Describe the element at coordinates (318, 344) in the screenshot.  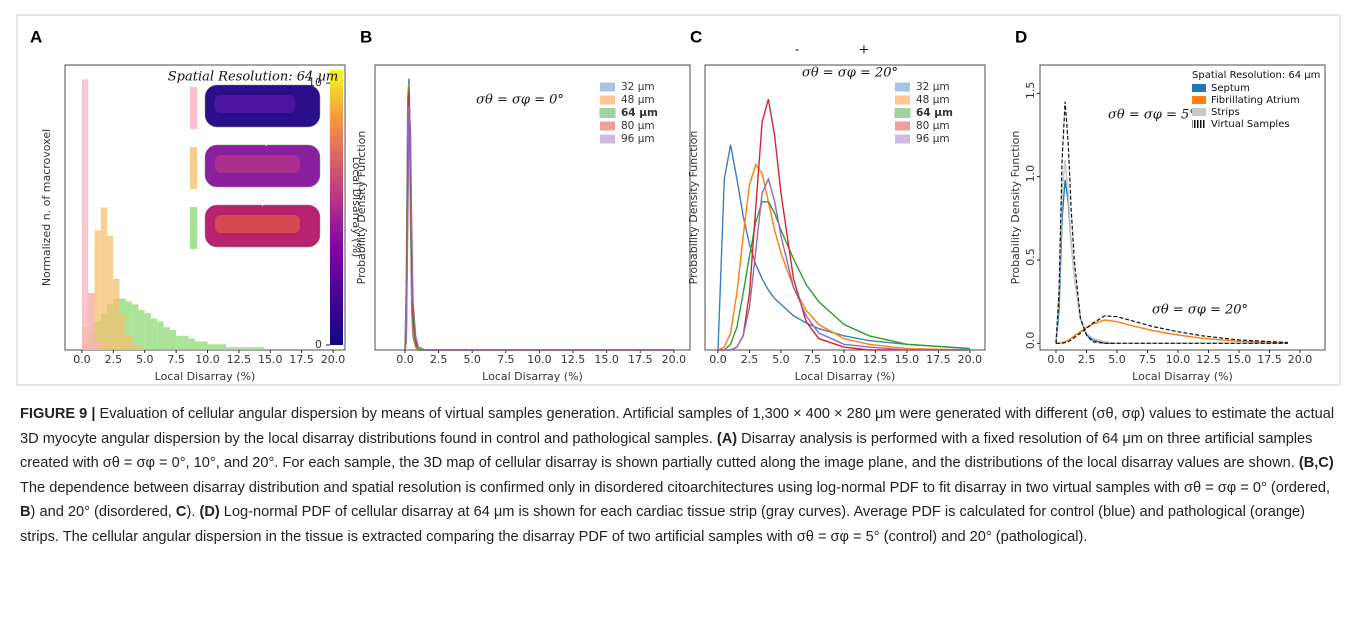
I see `colorbar-tick-label: 0` at that location.